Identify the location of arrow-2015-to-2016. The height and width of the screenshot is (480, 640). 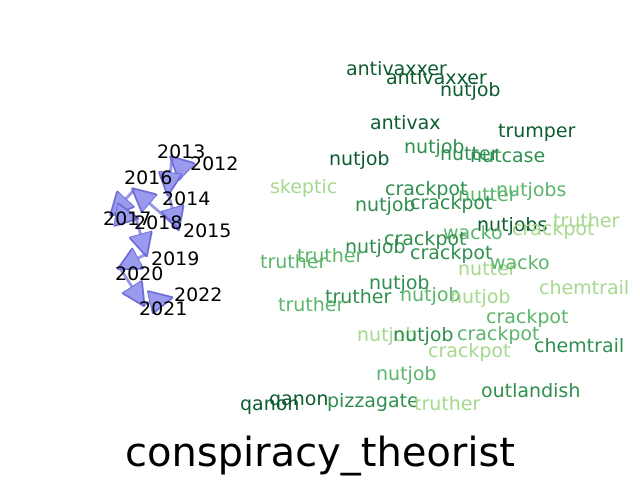
(156, 210).